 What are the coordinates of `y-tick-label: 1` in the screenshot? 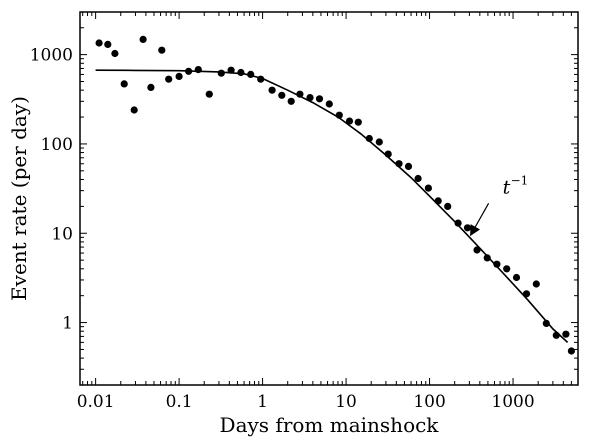 It's located at (67, 324).